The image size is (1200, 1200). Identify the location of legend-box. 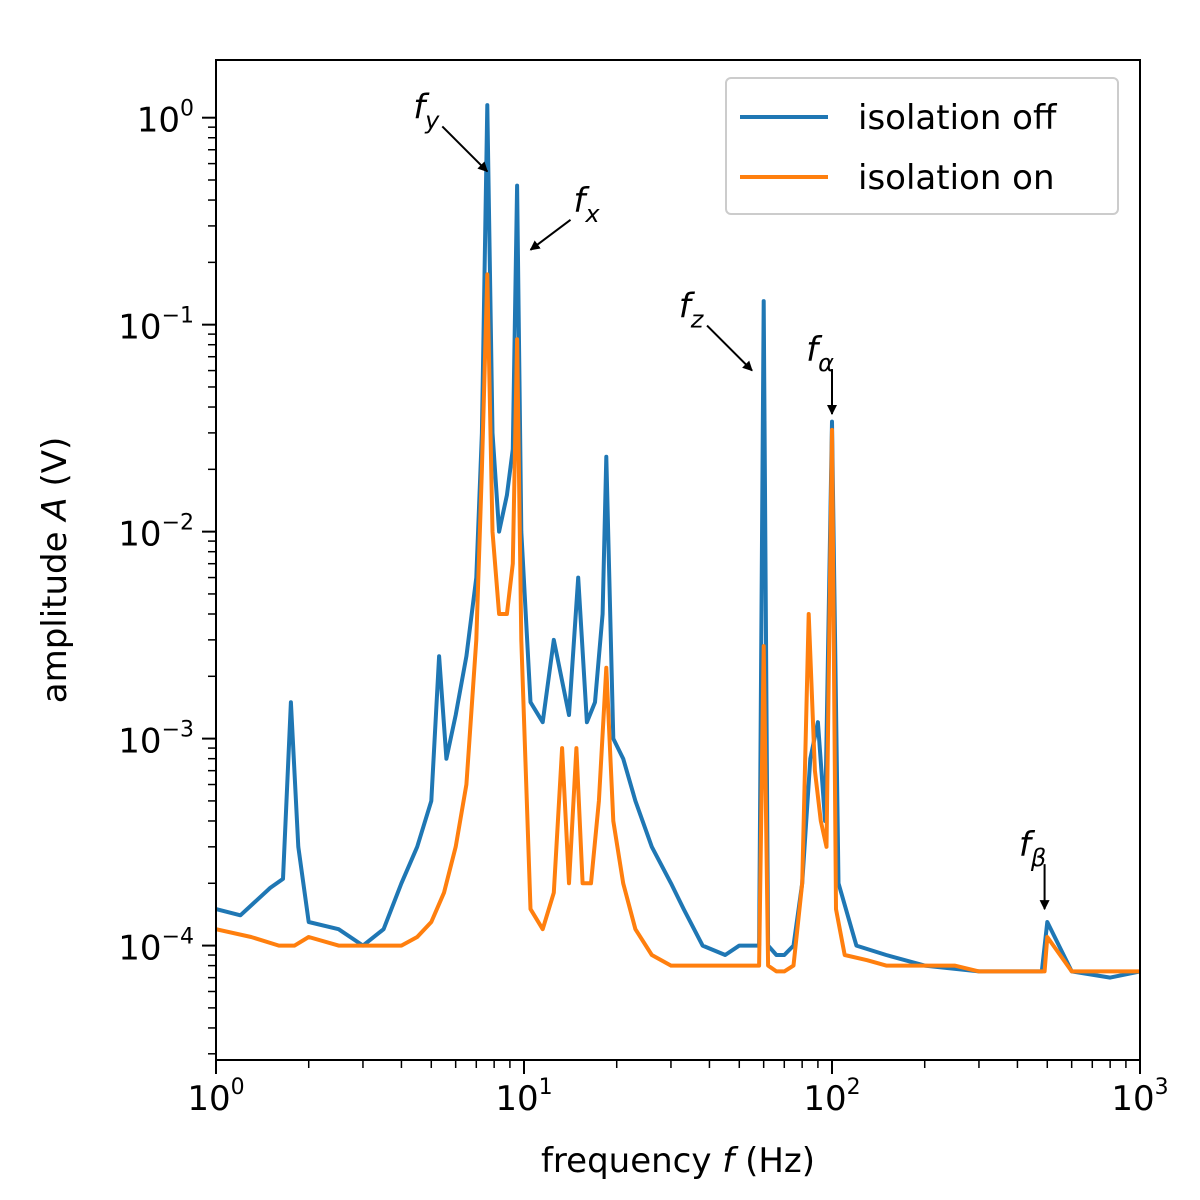
(922, 146).